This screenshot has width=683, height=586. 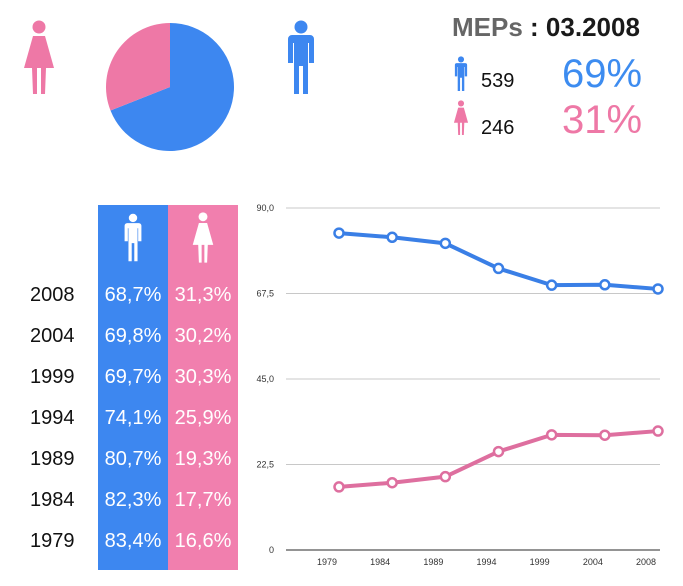 I want to click on table-cell-women: 30,2%, so click(x=203, y=336).